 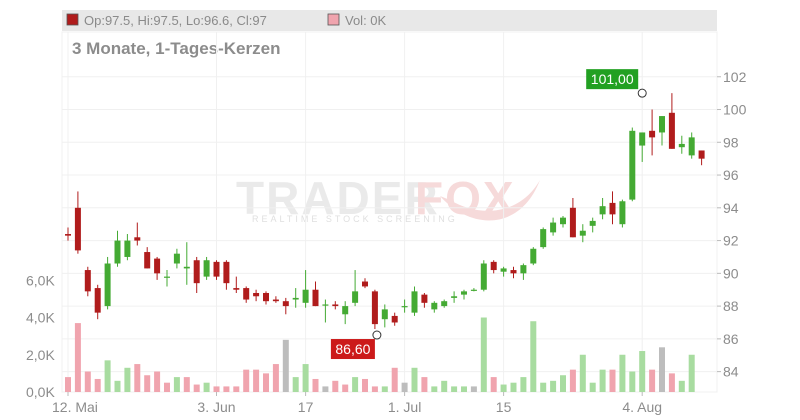 What do you see at coordinates (735, 110) in the screenshot?
I see `price-tick-label: 100` at bounding box center [735, 110].